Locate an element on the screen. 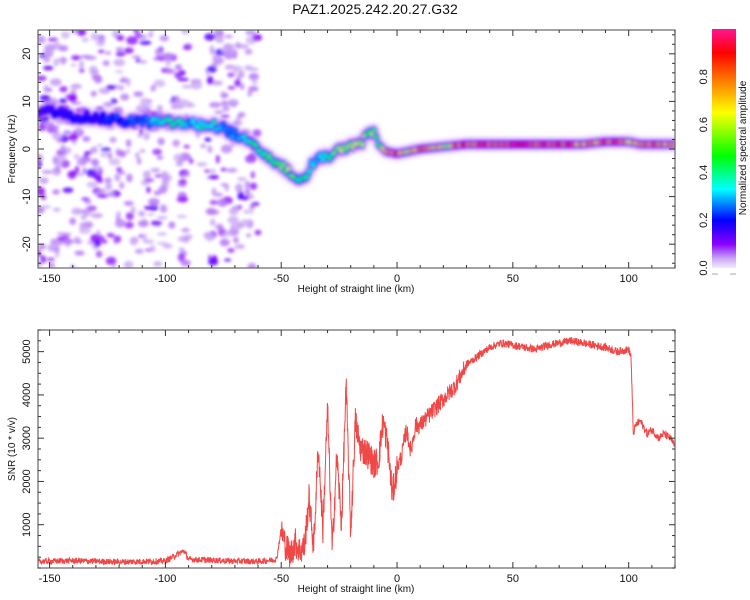 This screenshot has width=750, height=600. colorbar-tick-label: 0.6 is located at coordinates (704, 124).